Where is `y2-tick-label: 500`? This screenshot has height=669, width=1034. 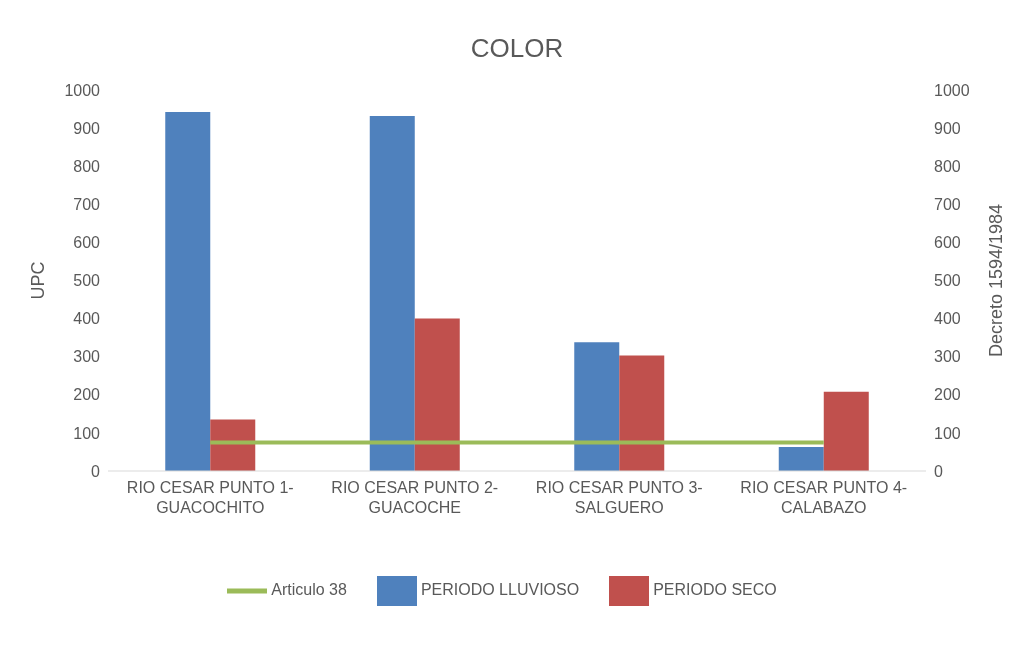
y2-tick-label: 500 is located at coordinates (947, 281).